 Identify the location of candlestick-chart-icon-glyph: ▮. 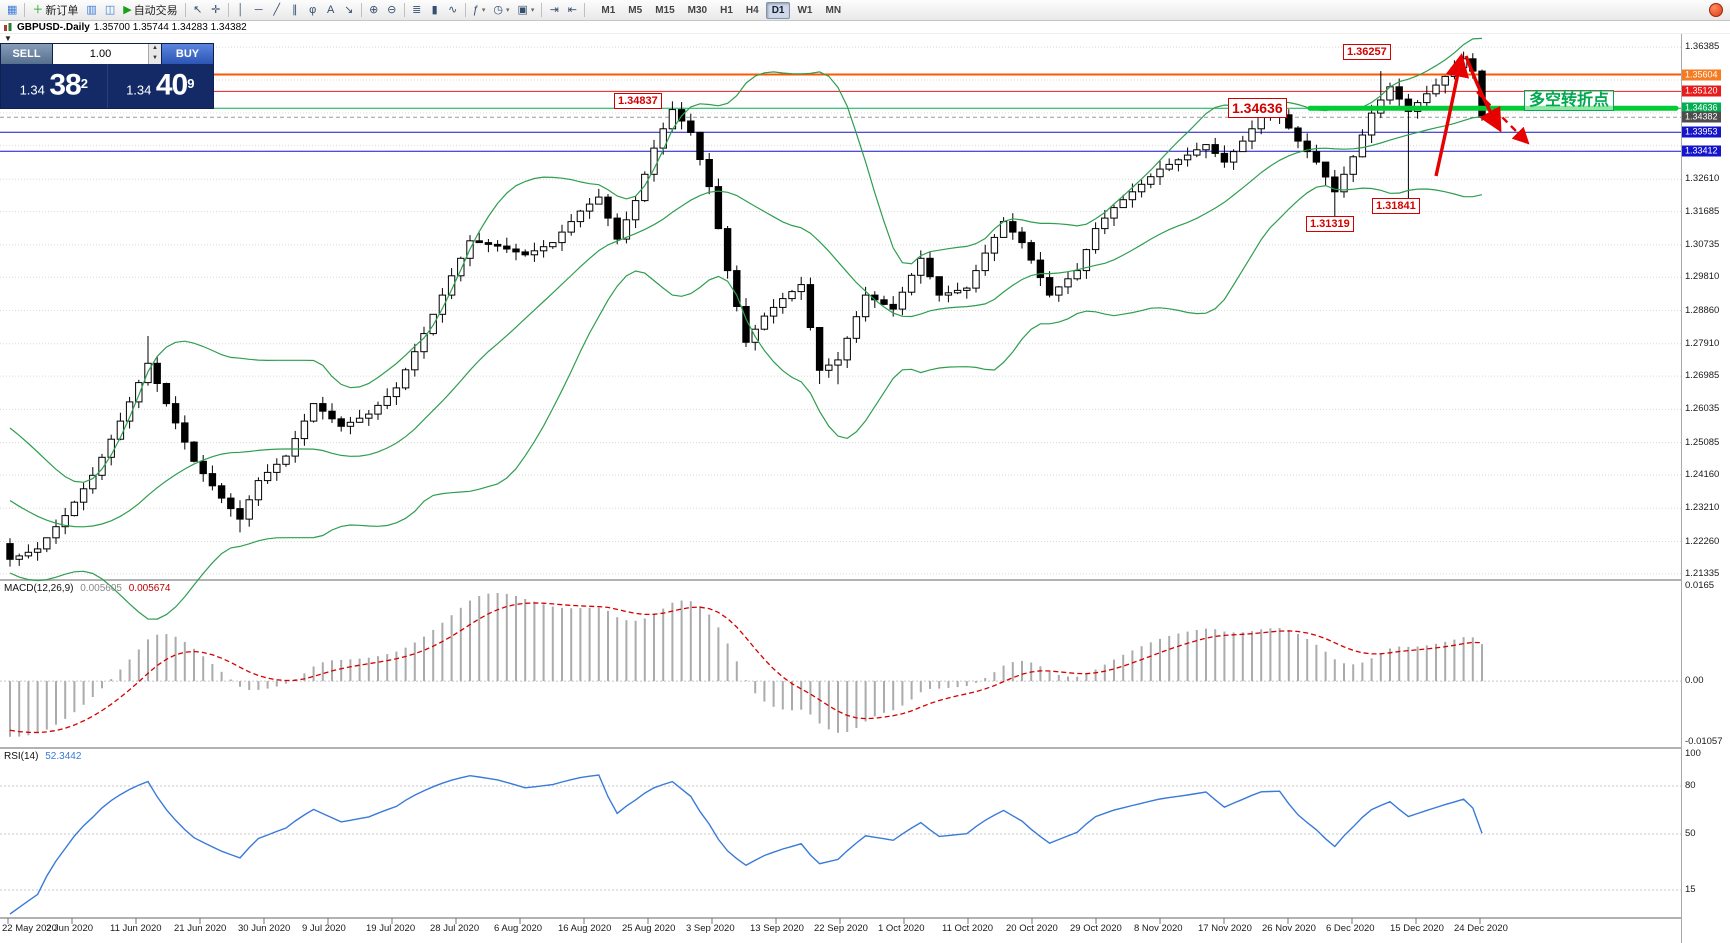
(434, 9).